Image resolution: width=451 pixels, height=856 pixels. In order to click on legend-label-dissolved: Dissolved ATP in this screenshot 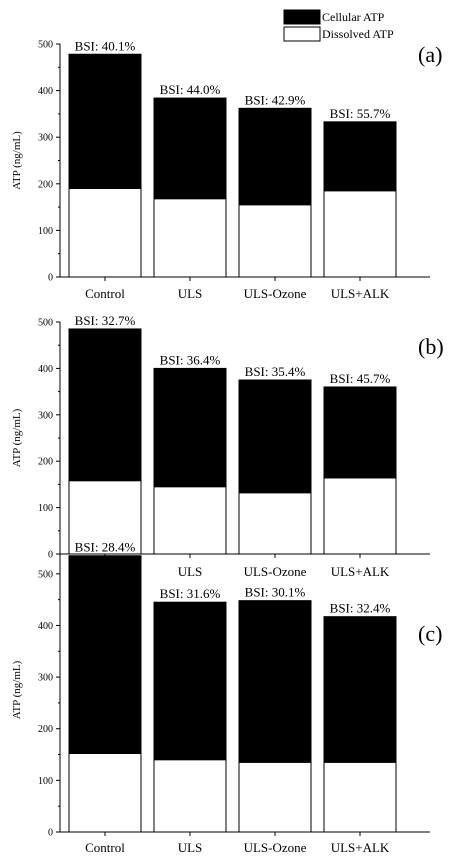, I will do `click(358, 34)`.